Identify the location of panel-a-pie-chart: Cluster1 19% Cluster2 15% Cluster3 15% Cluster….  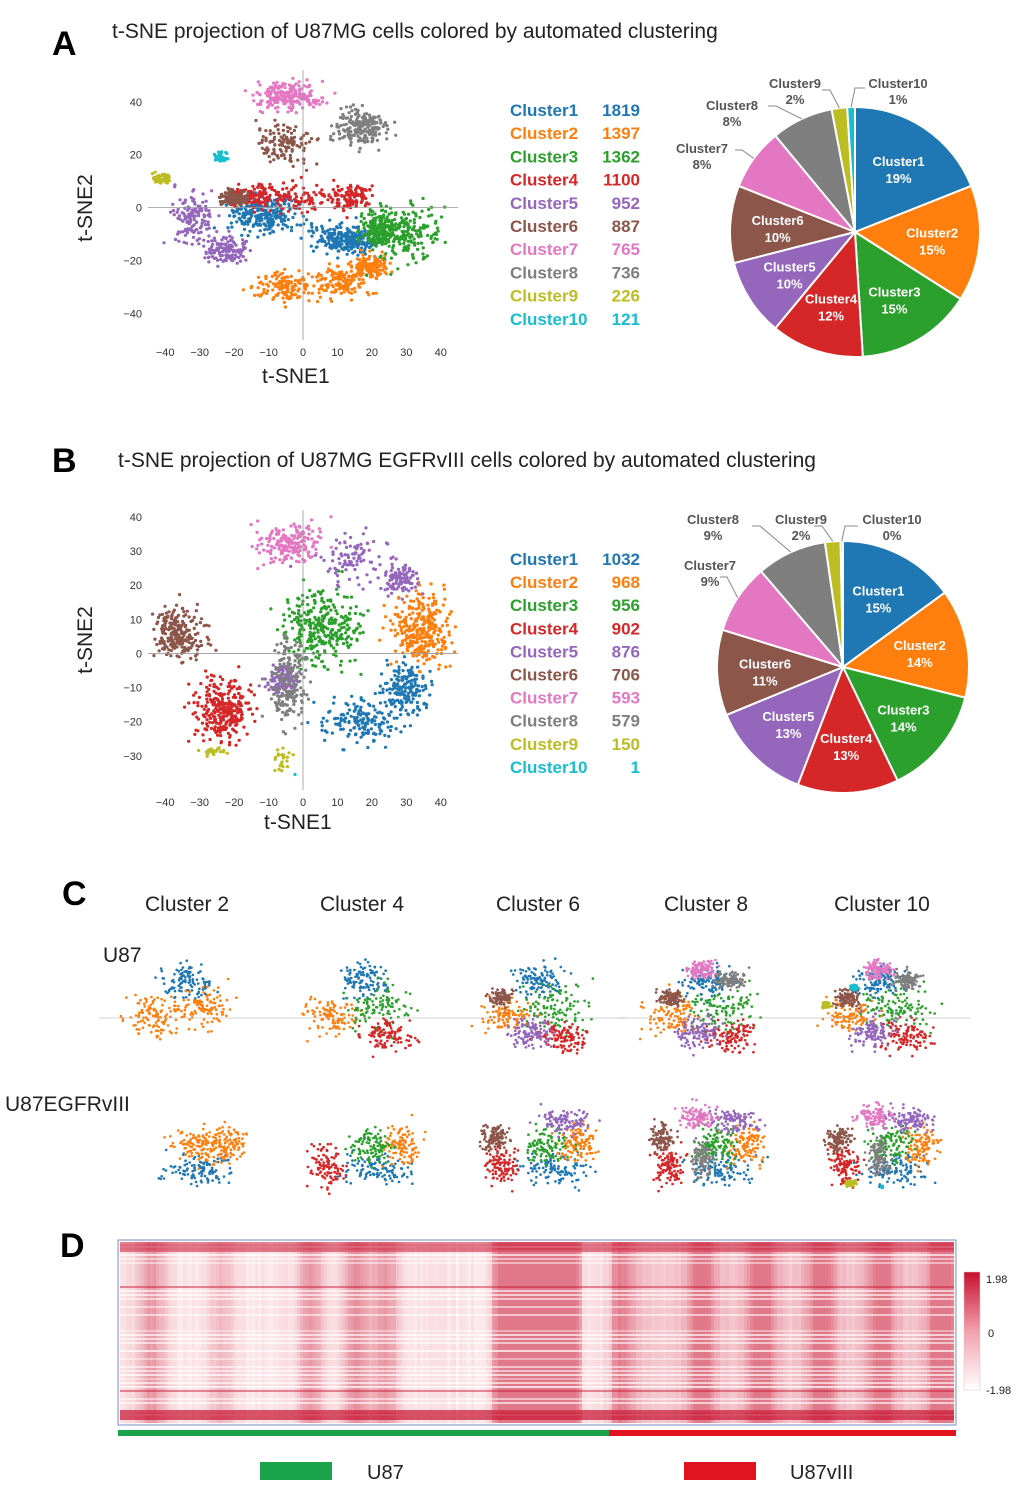
(828, 217).